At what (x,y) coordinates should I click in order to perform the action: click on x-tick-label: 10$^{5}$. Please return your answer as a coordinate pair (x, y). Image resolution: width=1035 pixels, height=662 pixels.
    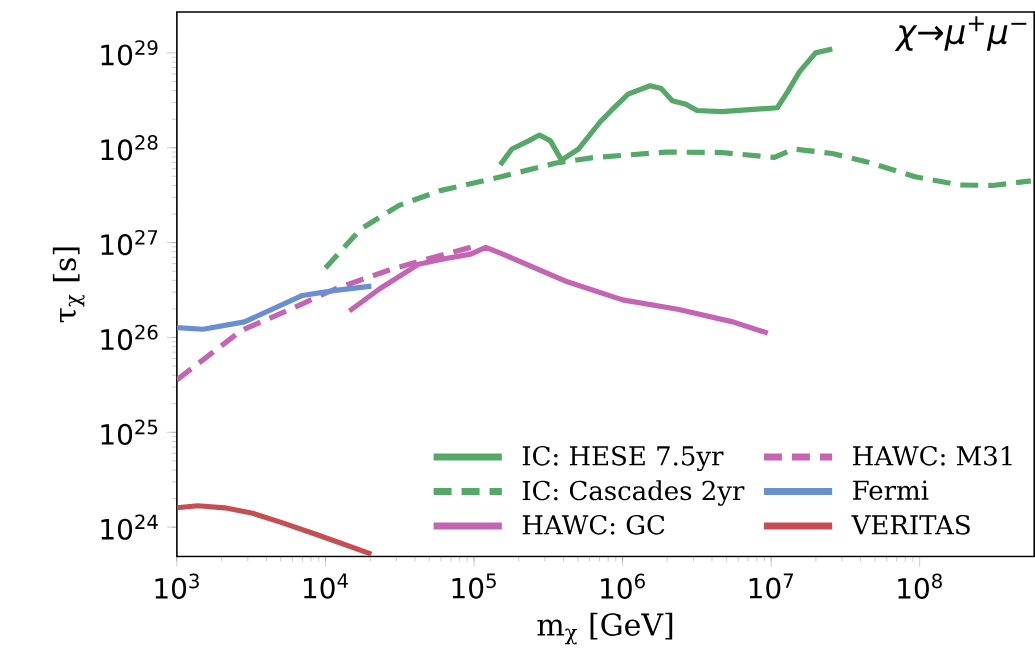
    Looking at the image, I should click on (474, 586).